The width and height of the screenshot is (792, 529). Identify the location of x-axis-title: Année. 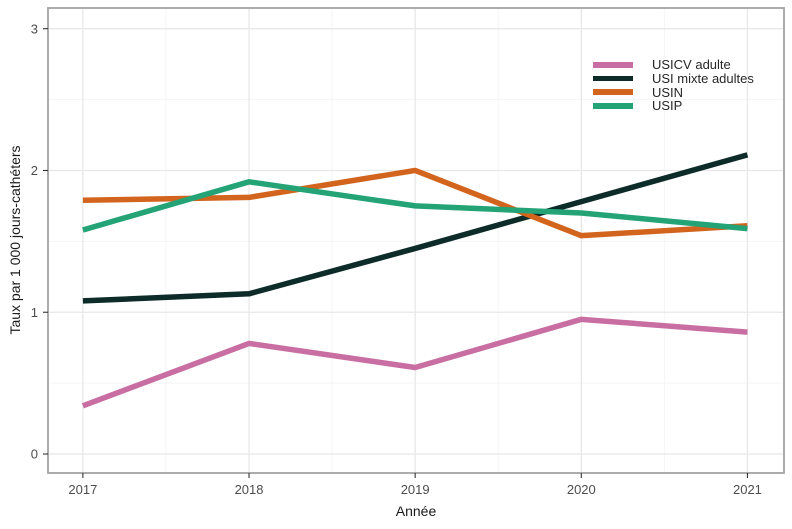
(416, 511).